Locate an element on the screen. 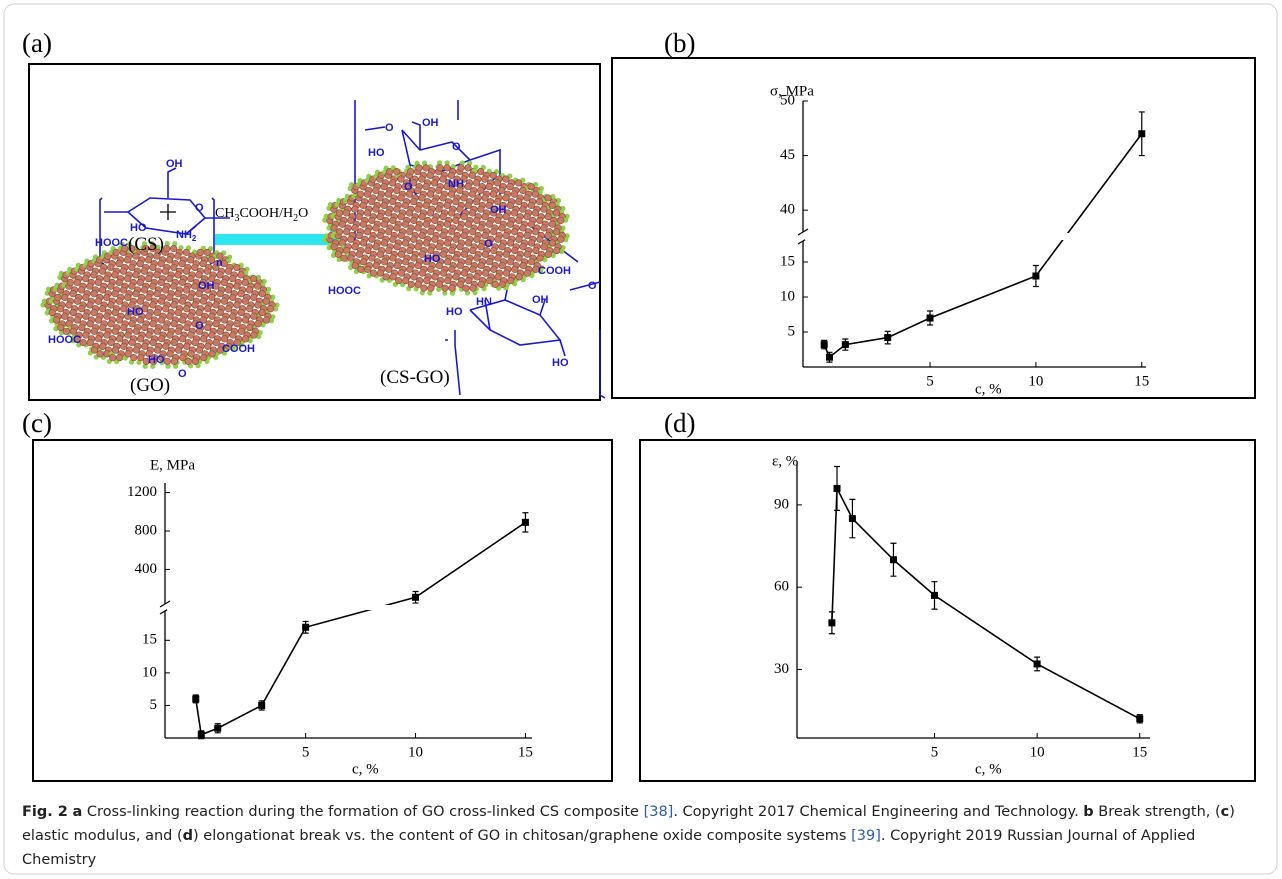 The image size is (1282, 879). y-tick-label: 45 is located at coordinates (787, 155).